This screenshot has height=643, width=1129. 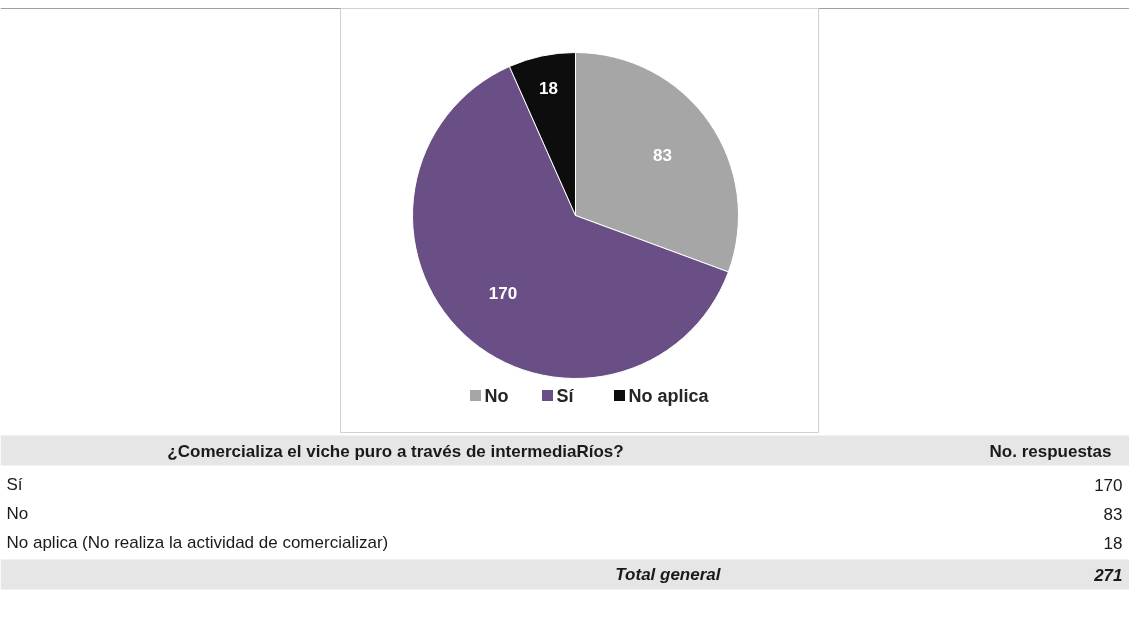 I want to click on data-label: 83, so click(x=662, y=155).